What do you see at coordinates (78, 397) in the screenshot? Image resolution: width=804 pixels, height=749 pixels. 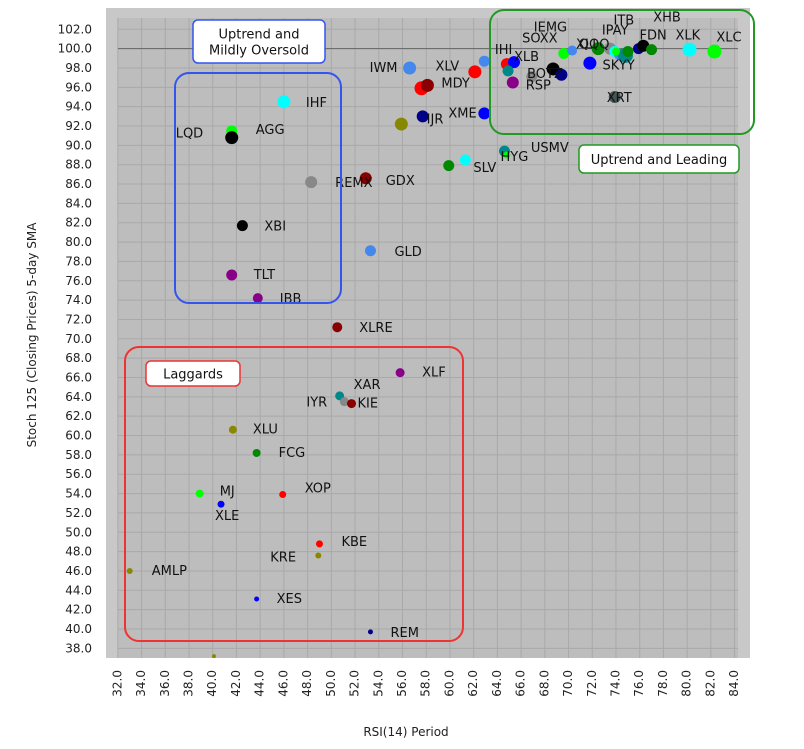 I see `y-tick-label: 64.0` at bounding box center [78, 397].